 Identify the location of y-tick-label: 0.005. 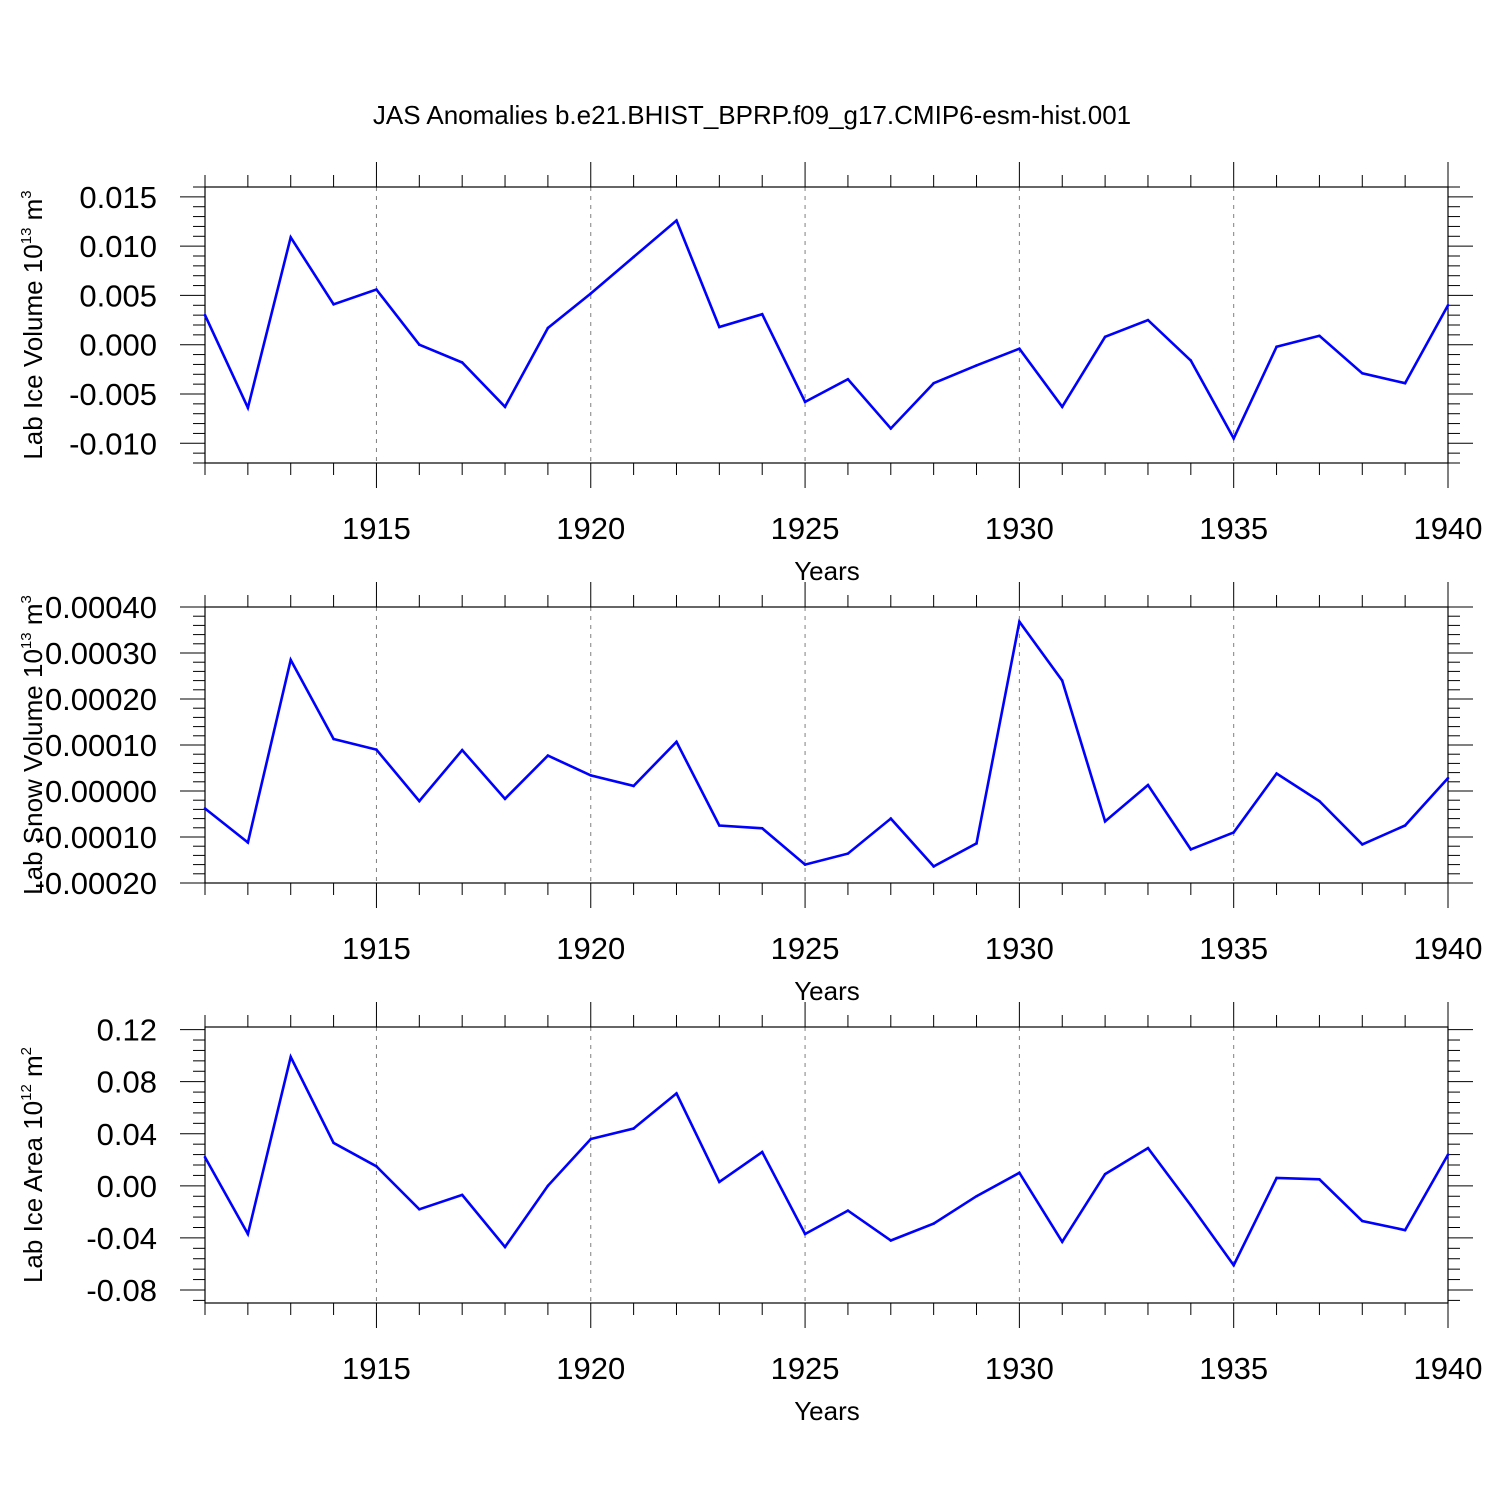
(118, 295).